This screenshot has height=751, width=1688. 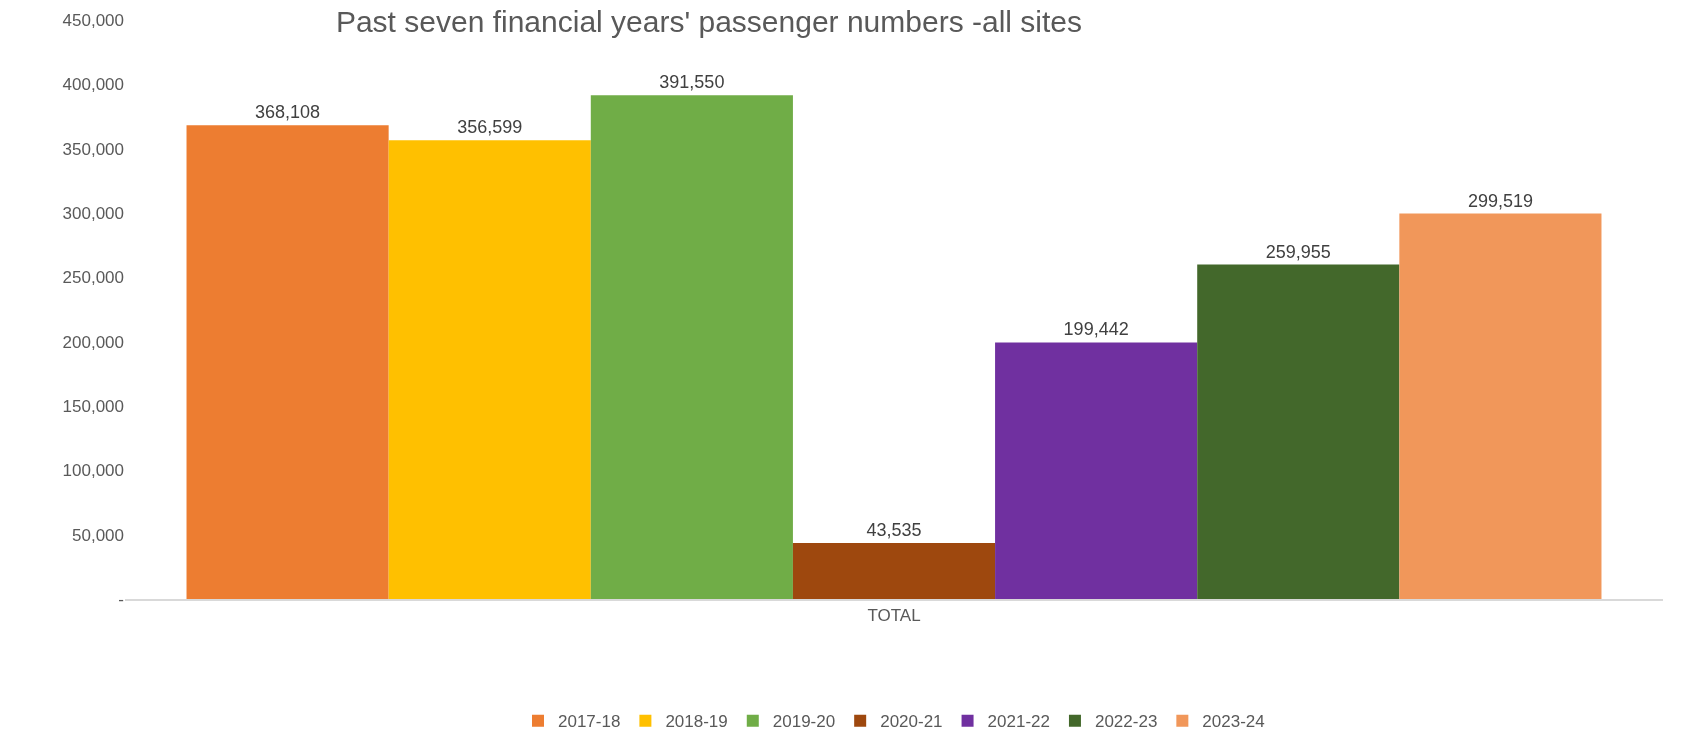 What do you see at coordinates (98, 535) in the screenshot?
I see `y-tick-label: 50,000` at bounding box center [98, 535].